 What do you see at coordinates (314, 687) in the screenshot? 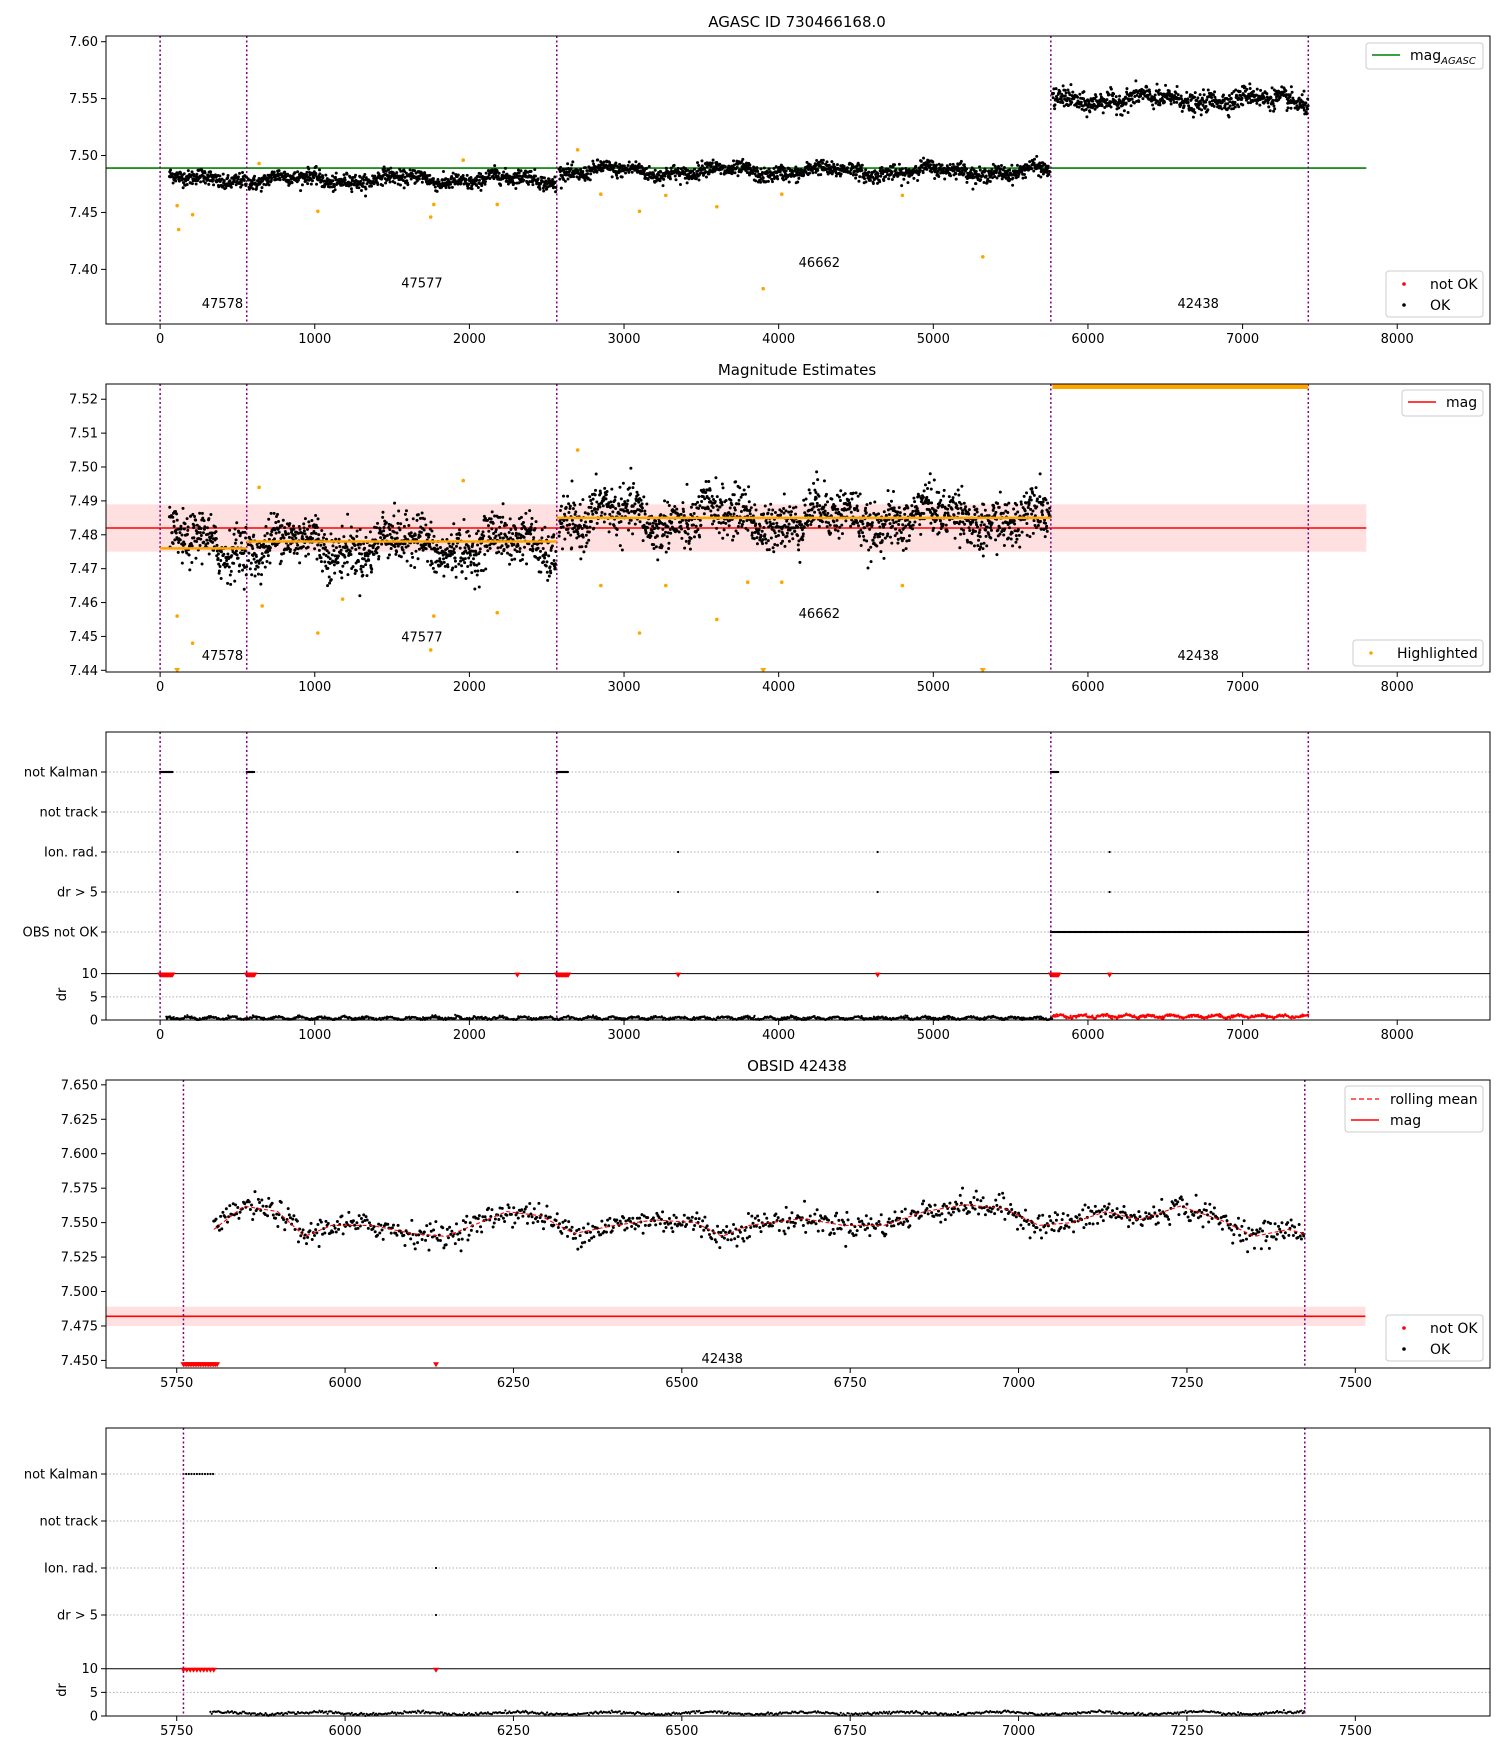
I see `x-tick-label: 1000` at bounding box center [314, 687].